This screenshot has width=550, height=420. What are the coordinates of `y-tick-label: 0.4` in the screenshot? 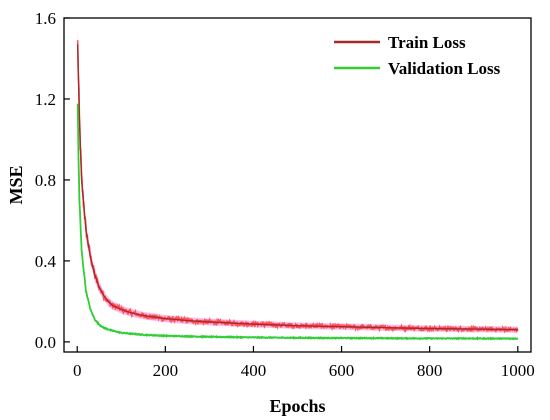 It's located at (46, 261).